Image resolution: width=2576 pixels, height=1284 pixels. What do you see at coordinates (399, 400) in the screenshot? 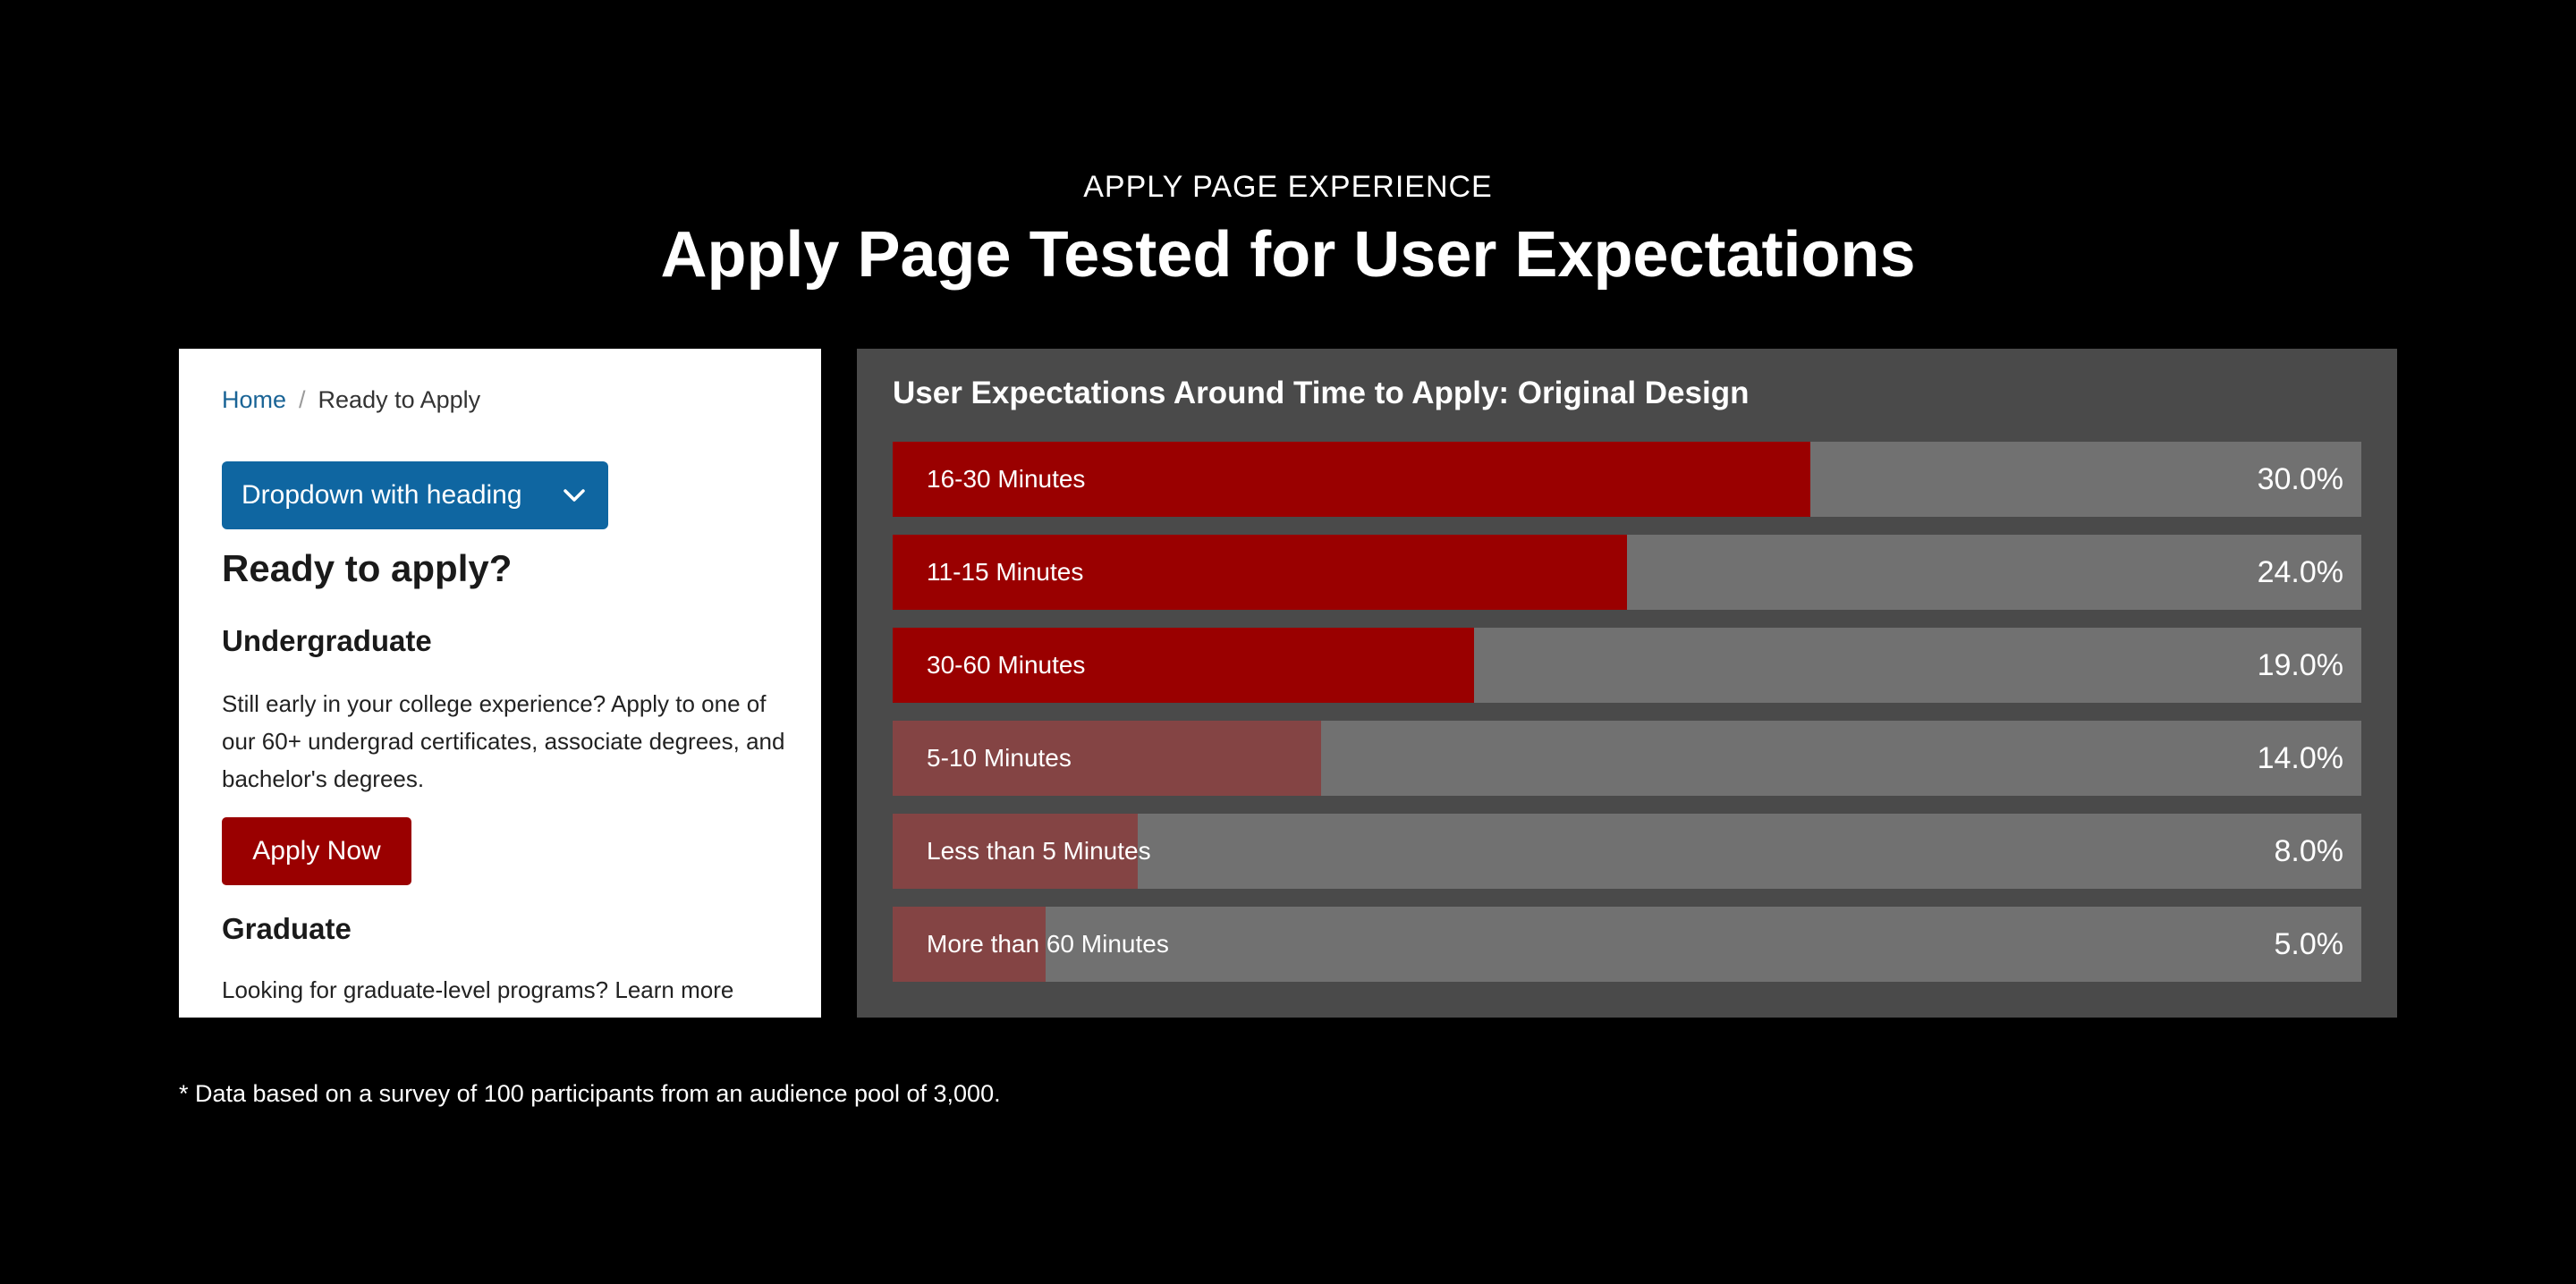
I see `breadcrumb-current: Ready to Apply` at bounding box center [399, 400].